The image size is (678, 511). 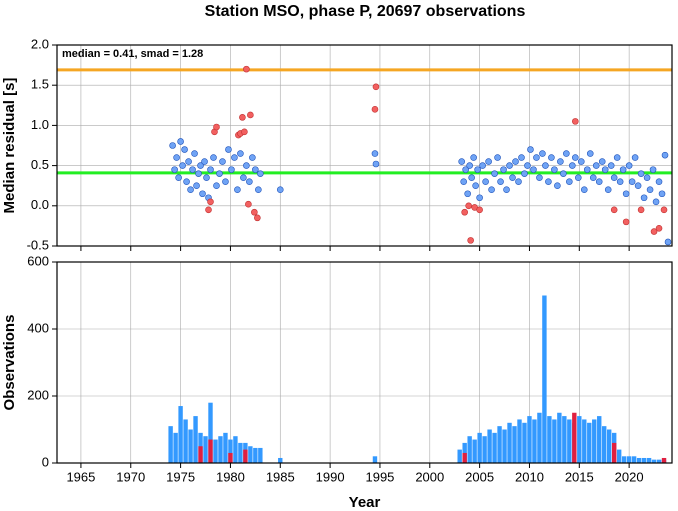 I want to click on y-tick-label: 1.0, so click(x=40, y=124).